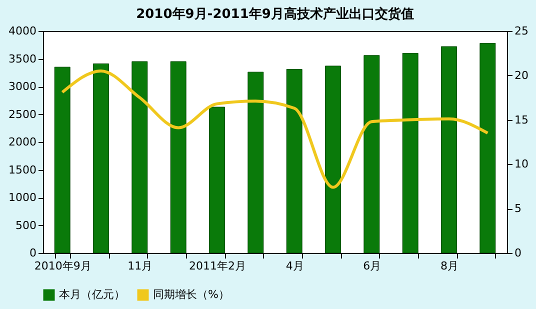 This screenshot has height=309, width=536. I want to click on x-tick-label: 6月, so click(372, 266).